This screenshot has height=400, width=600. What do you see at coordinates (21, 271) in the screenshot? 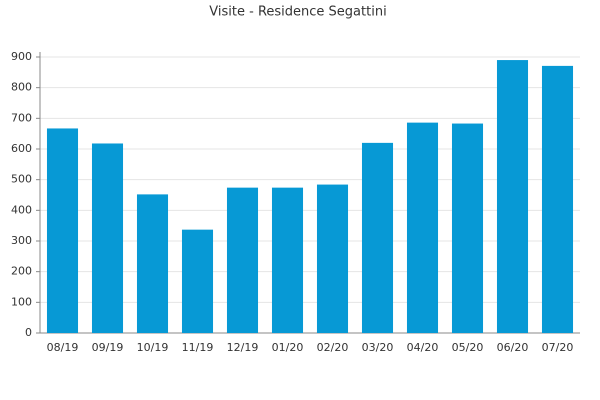
I see `y-tick-label: 200` at bounding box center [21, 271].